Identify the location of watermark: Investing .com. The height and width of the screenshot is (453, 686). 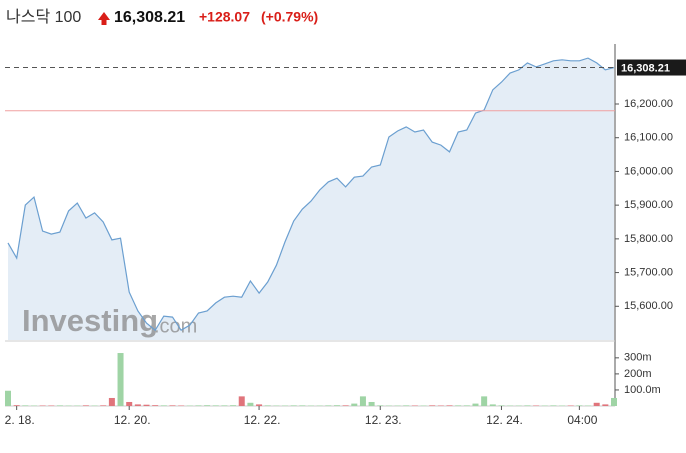
(109, 320).